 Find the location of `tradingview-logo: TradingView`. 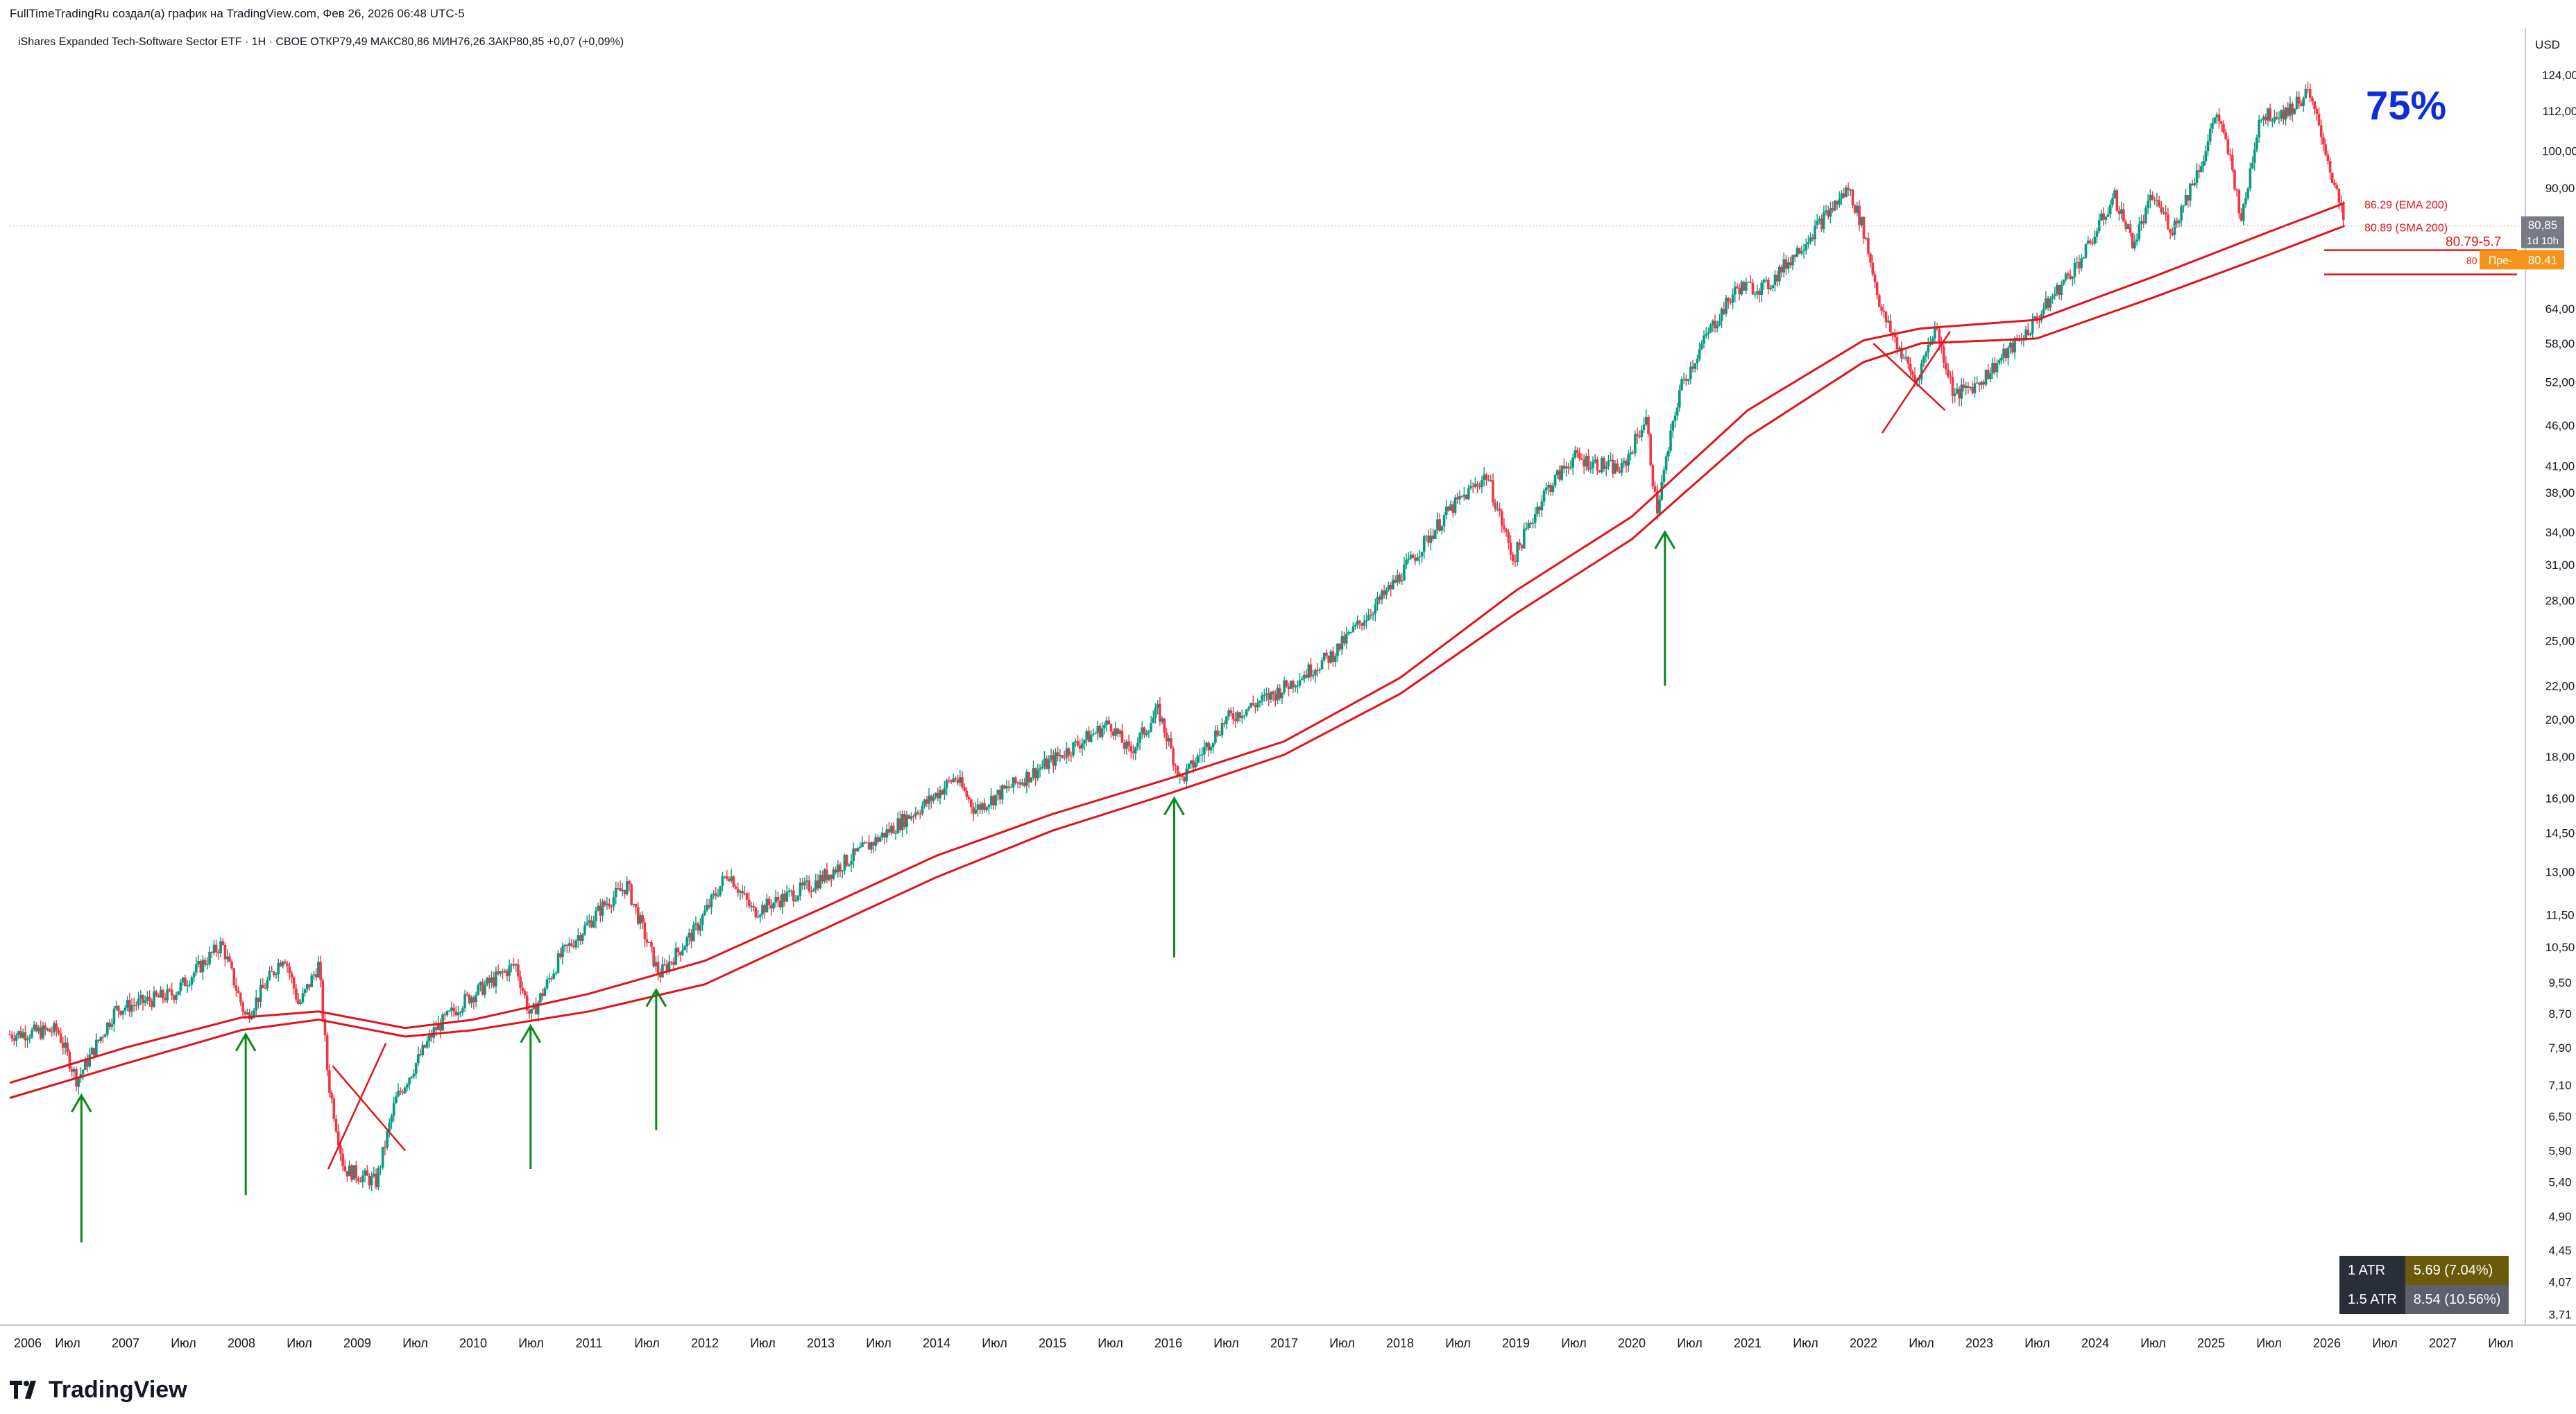

tradingview-logo: TradingView is located at coordinates (98, 1389).